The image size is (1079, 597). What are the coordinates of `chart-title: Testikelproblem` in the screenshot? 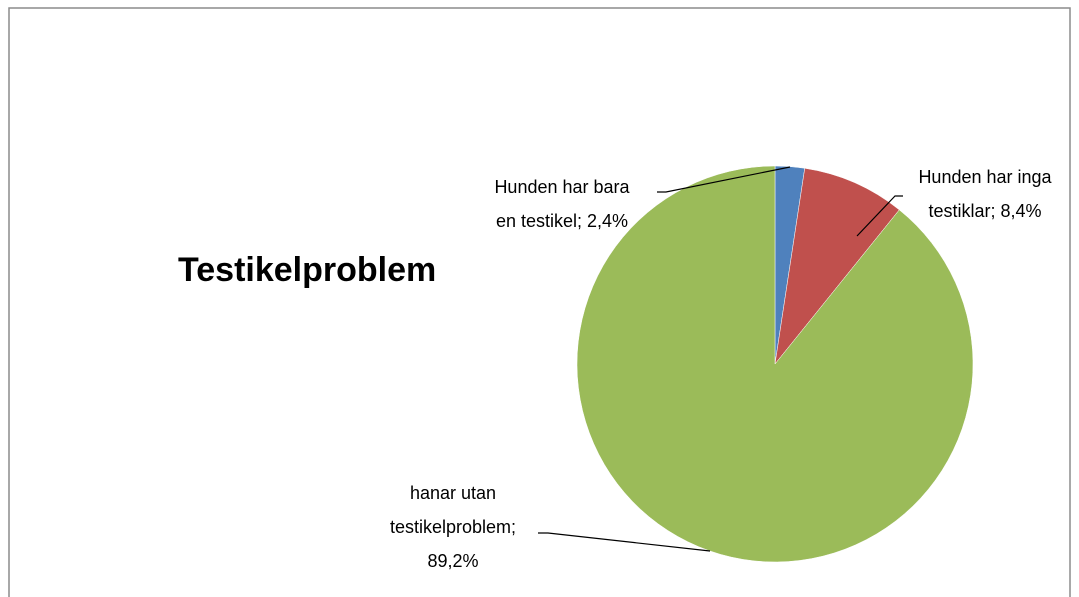 It's located at (307, 270).